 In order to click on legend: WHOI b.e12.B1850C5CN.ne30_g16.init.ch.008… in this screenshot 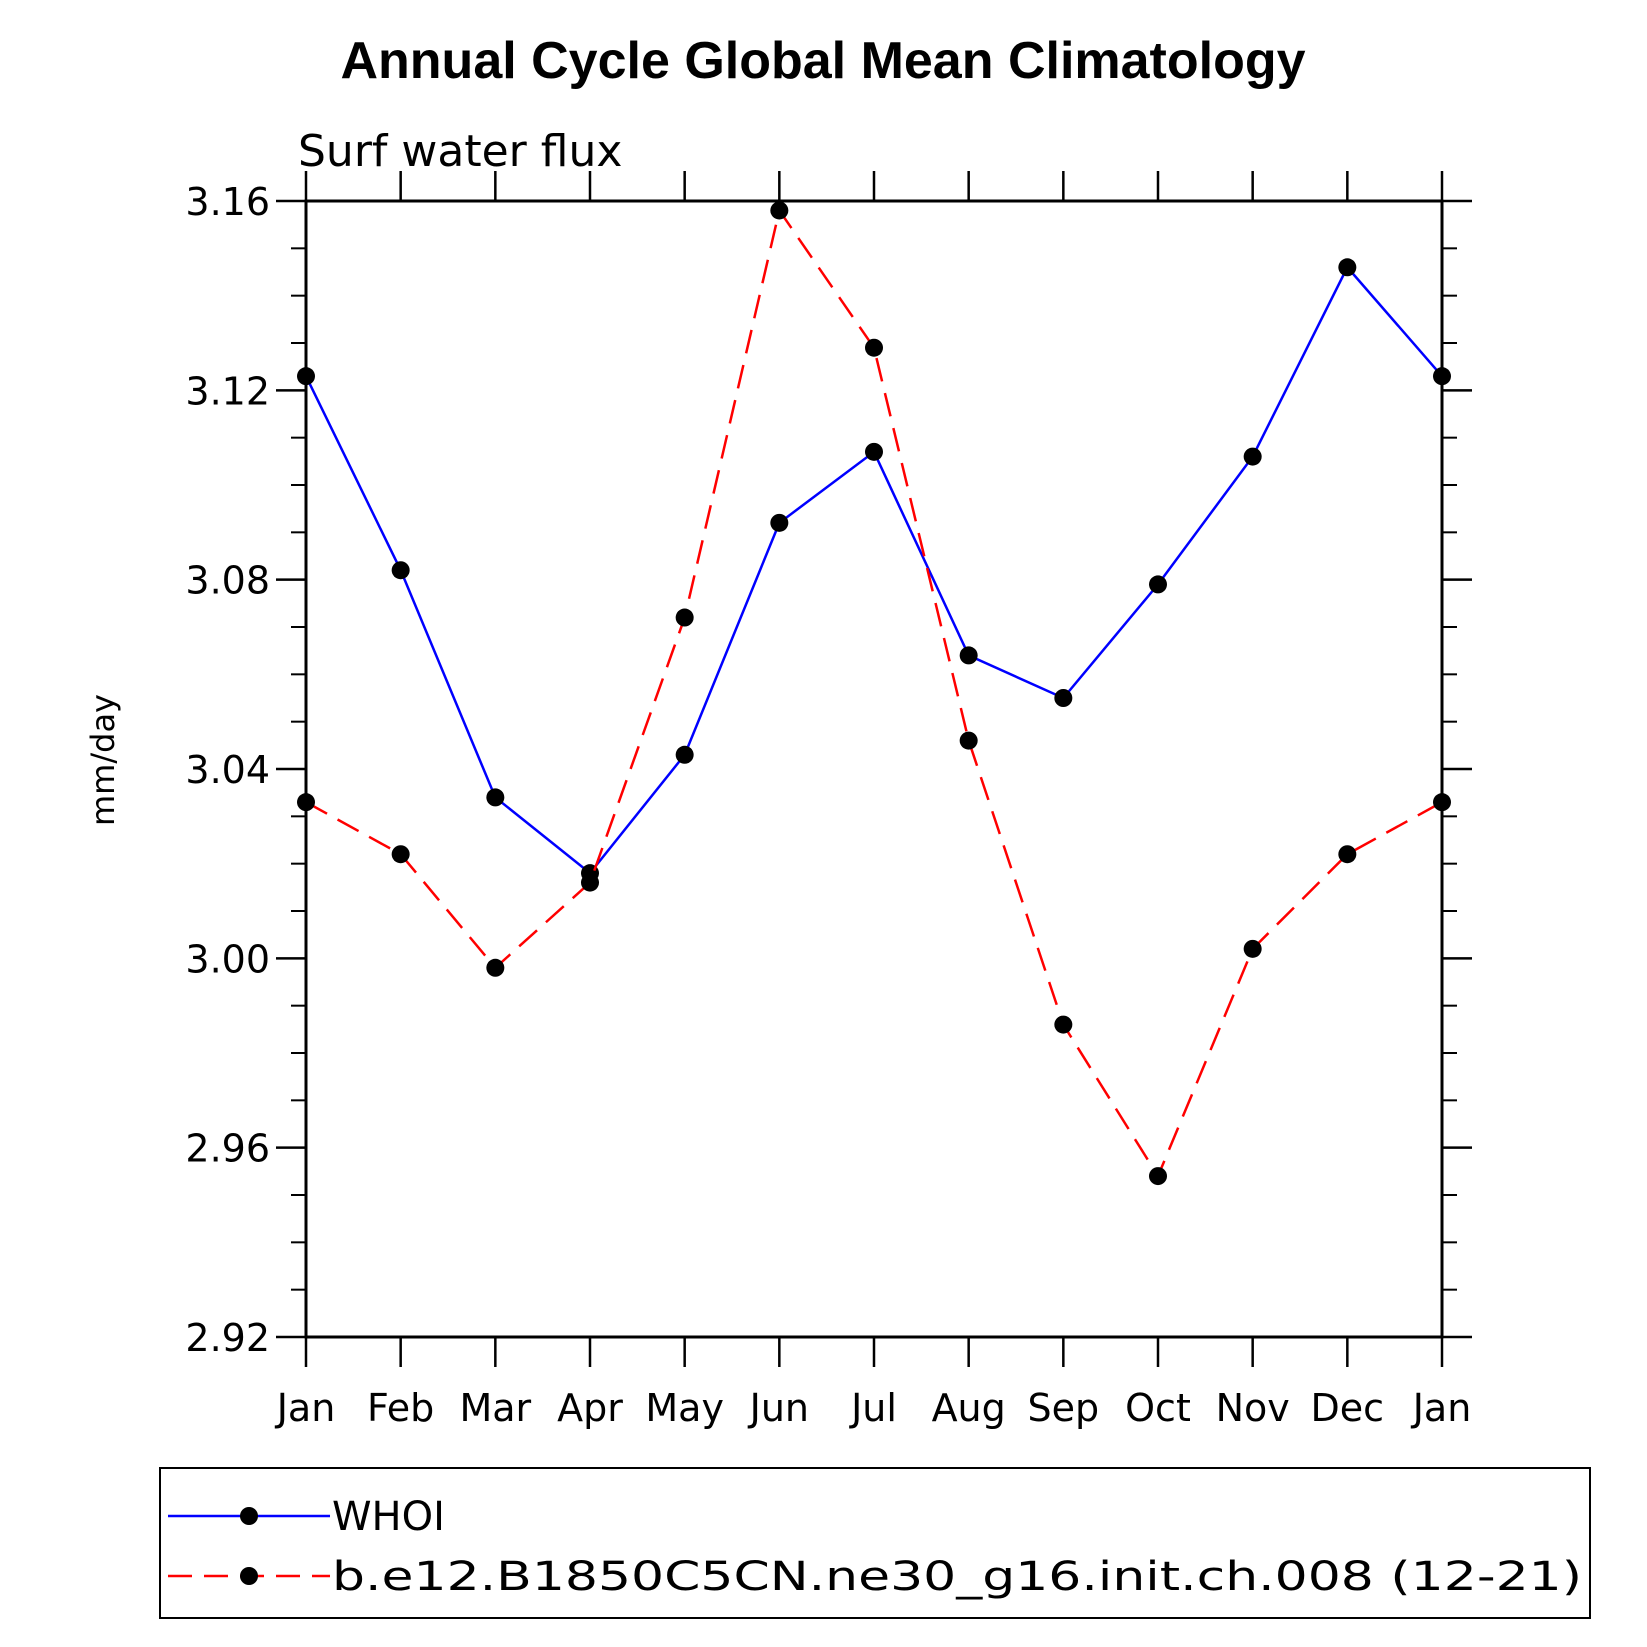, I will do `click(875, 1543)`.